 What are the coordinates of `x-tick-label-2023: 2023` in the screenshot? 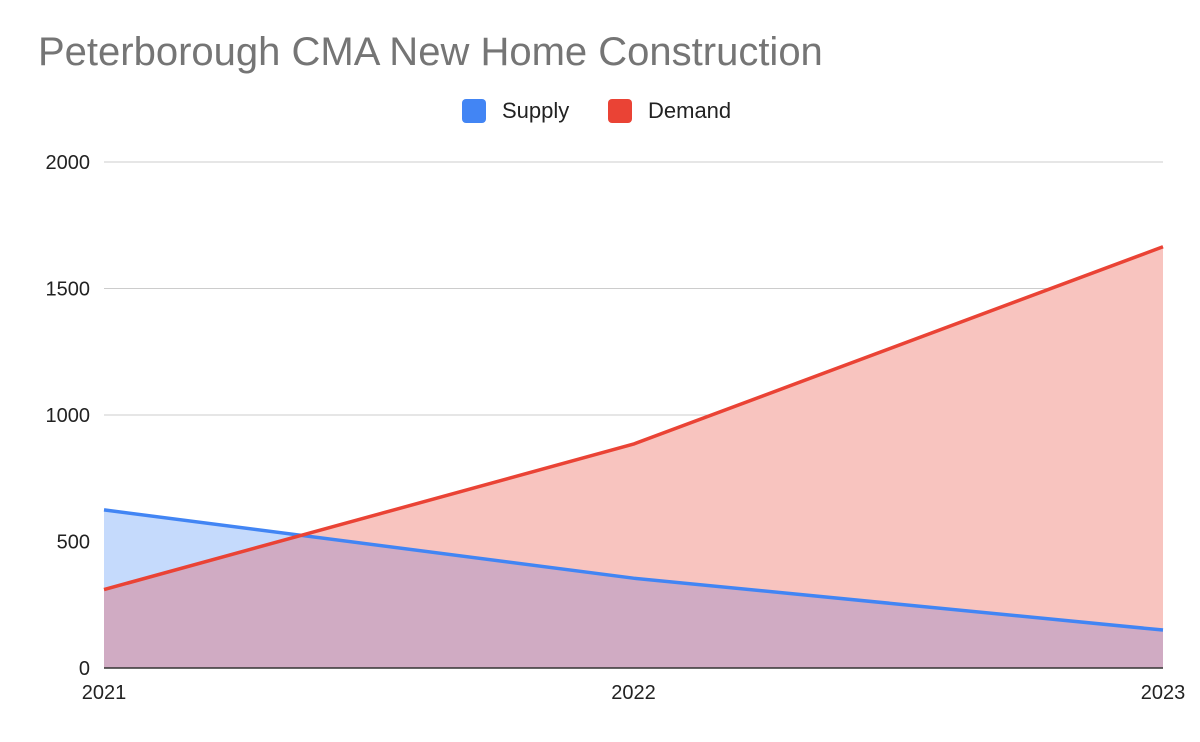 It's located at (1163, 693).